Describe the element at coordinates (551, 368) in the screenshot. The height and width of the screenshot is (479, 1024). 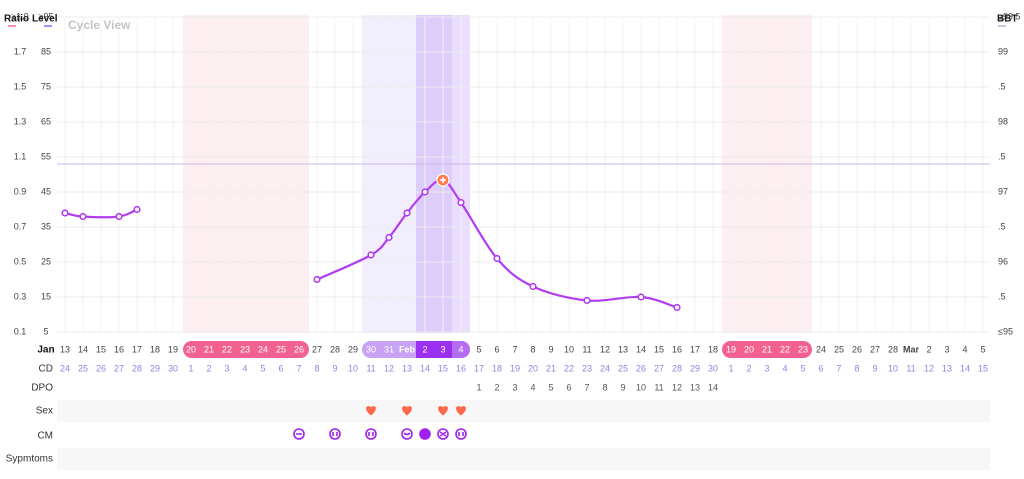
I see `cd-value: 21` at that location.